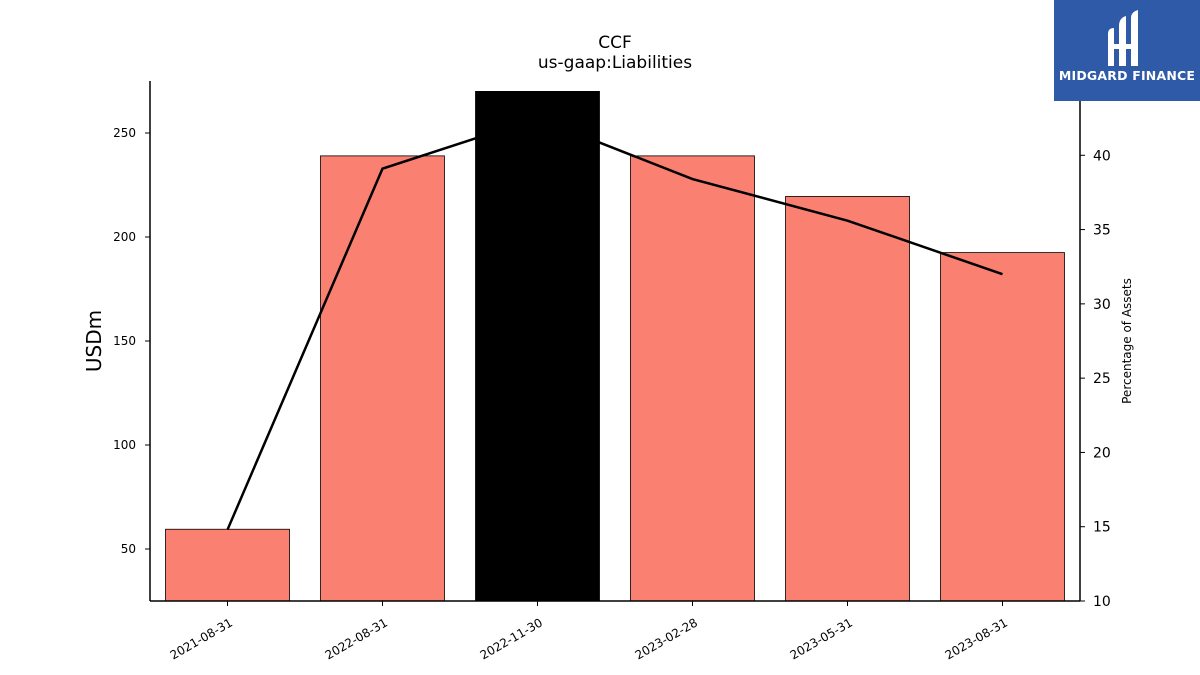 The width and height of the screenshot is (1200, 675). What do you see at coordinates (615, 63) in the screenshot?
I see `chart-subtitle: us-gaap:Liabilities` at bounding box center [615, 63].